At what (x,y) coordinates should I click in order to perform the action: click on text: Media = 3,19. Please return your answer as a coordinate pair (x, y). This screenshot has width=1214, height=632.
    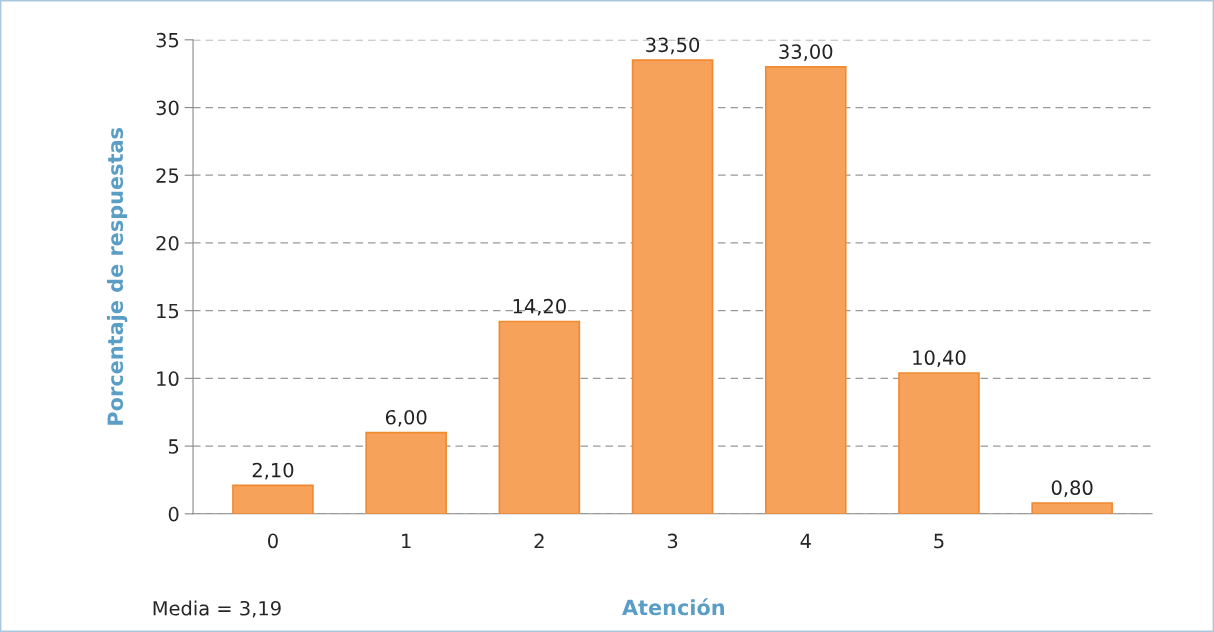
    Looking at the image, I should click on (217, 609).